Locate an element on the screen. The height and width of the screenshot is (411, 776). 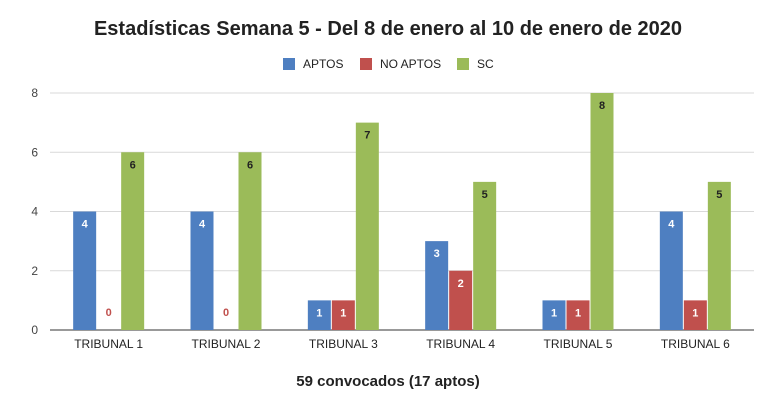
legend-swatch-sc is located at coordinates (463, 64).